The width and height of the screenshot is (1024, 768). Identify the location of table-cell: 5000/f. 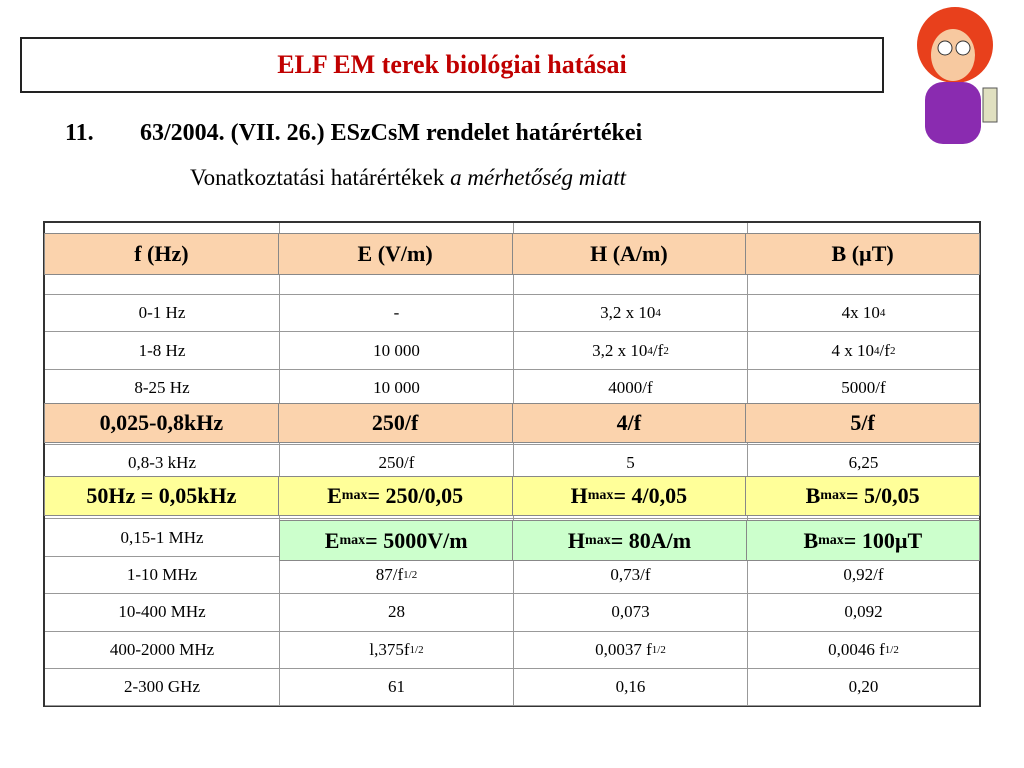
(863, 389).